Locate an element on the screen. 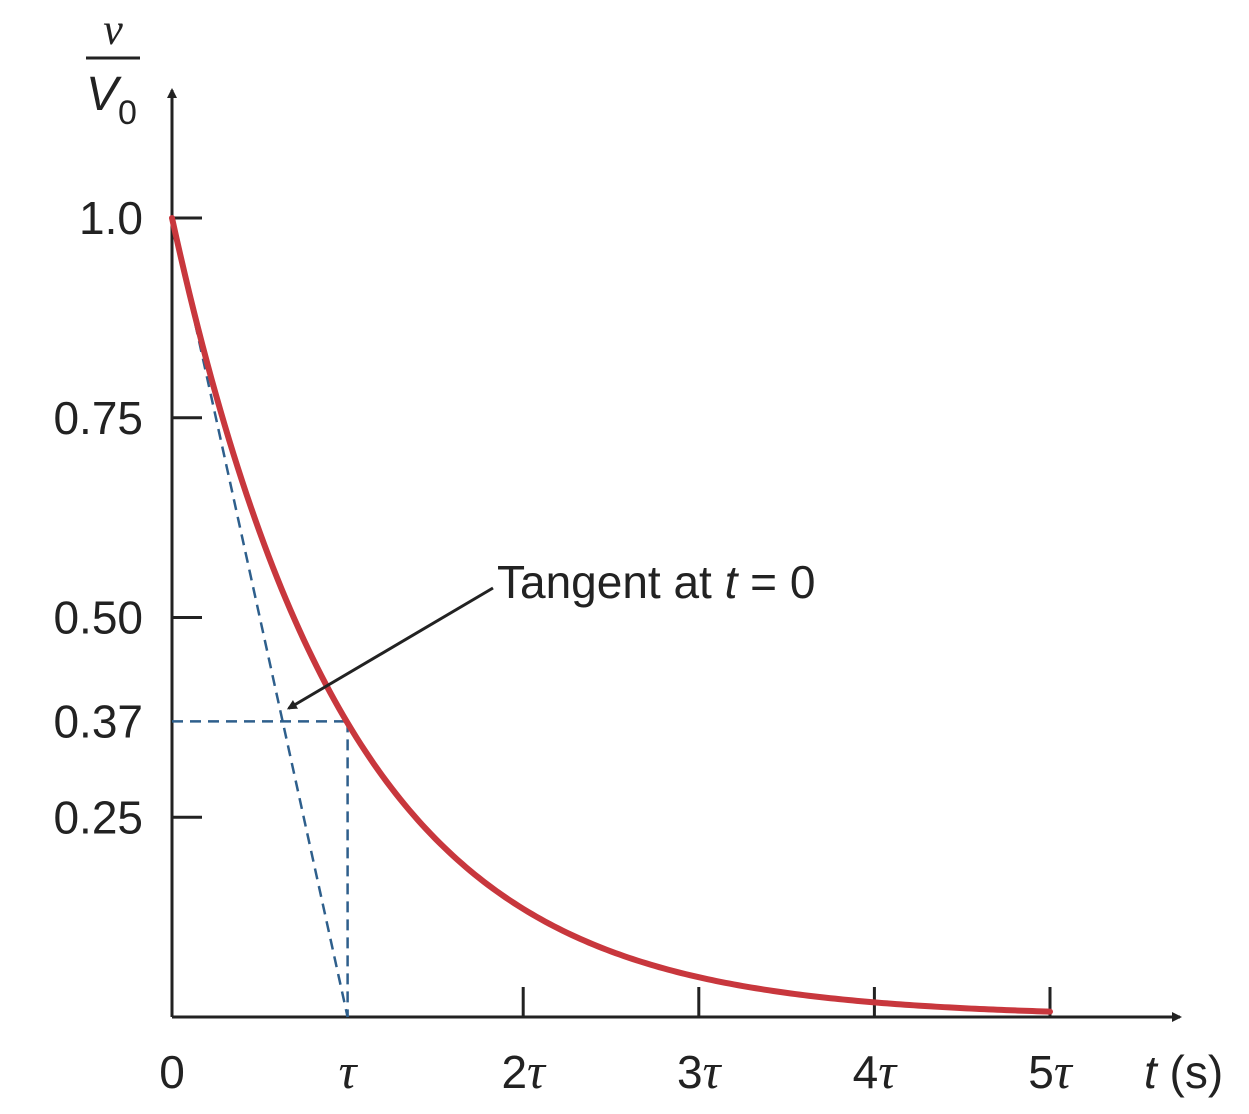  annotation-text: Tangent at t = 0 is located at coordinates (656, 582).